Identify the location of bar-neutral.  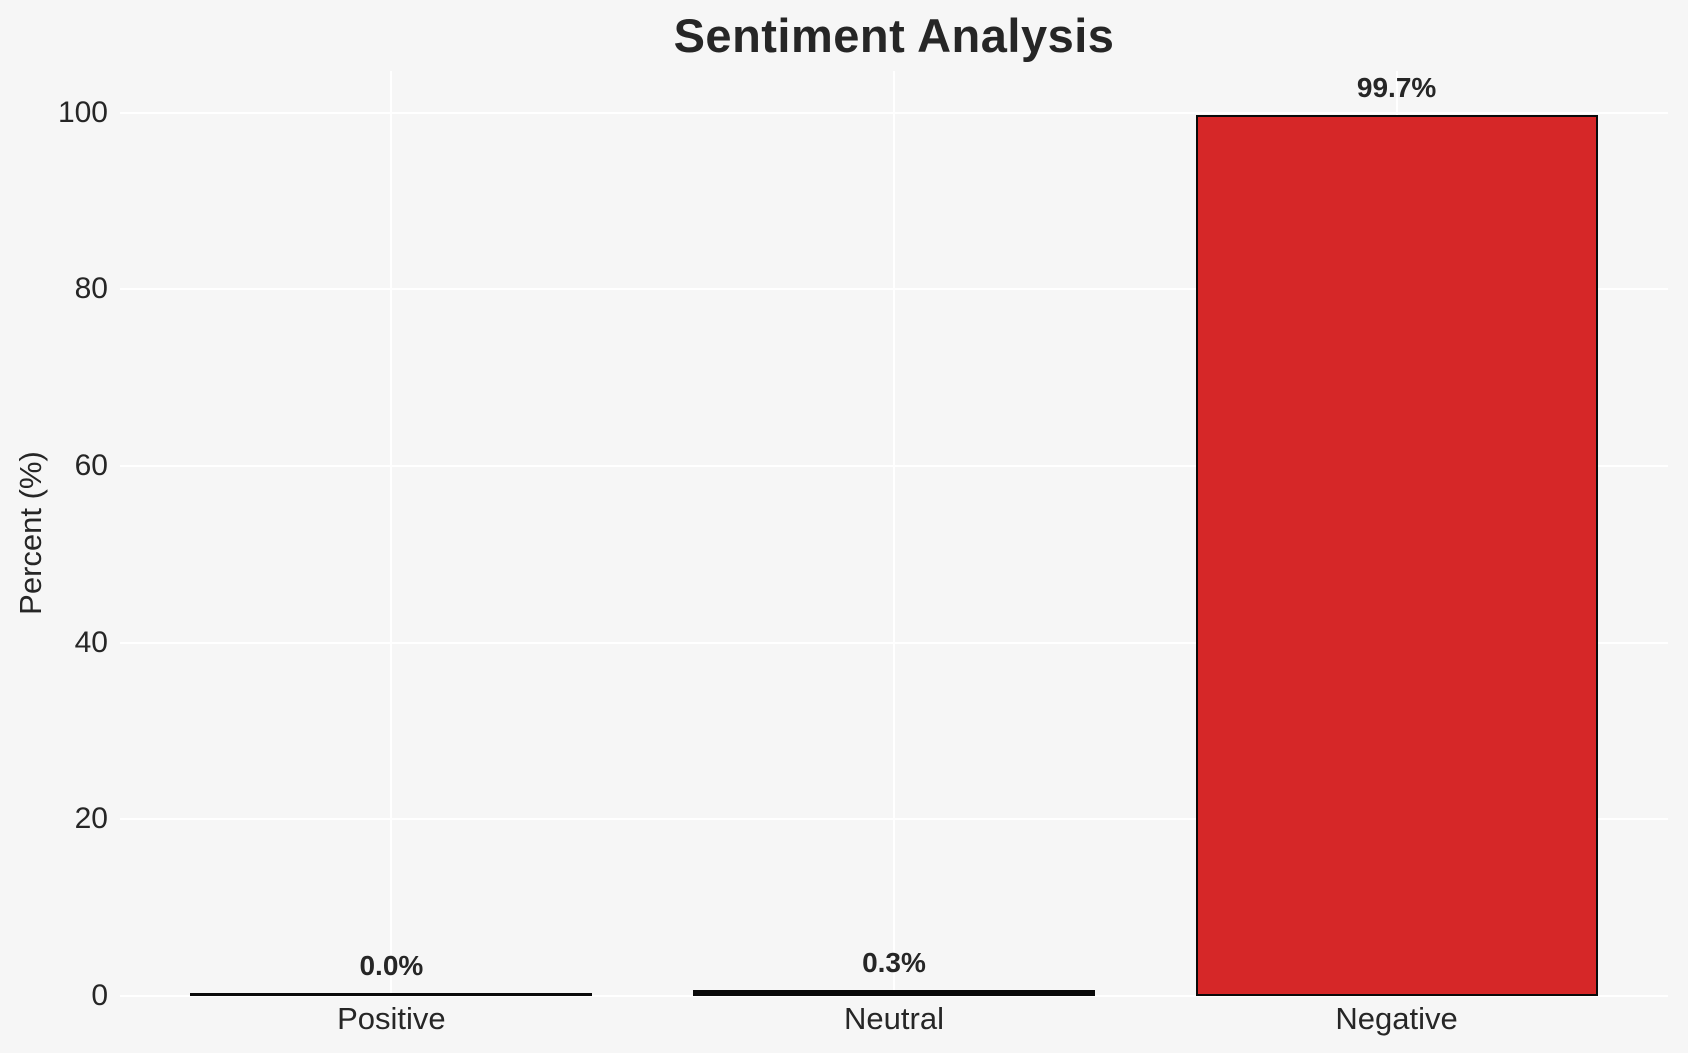
(894, 992).